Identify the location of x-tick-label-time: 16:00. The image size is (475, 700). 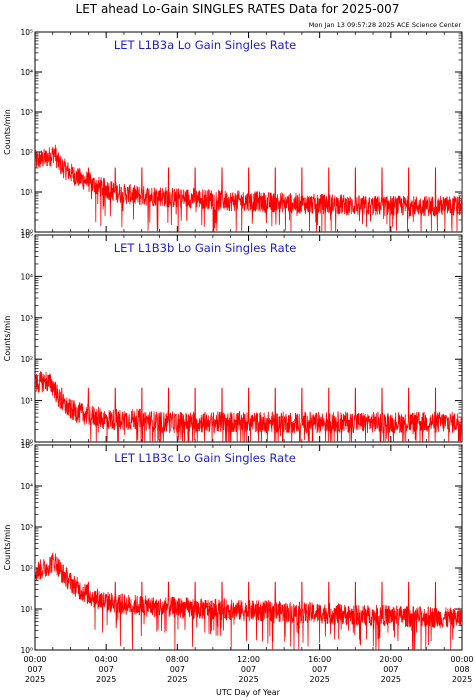
(319, 659).